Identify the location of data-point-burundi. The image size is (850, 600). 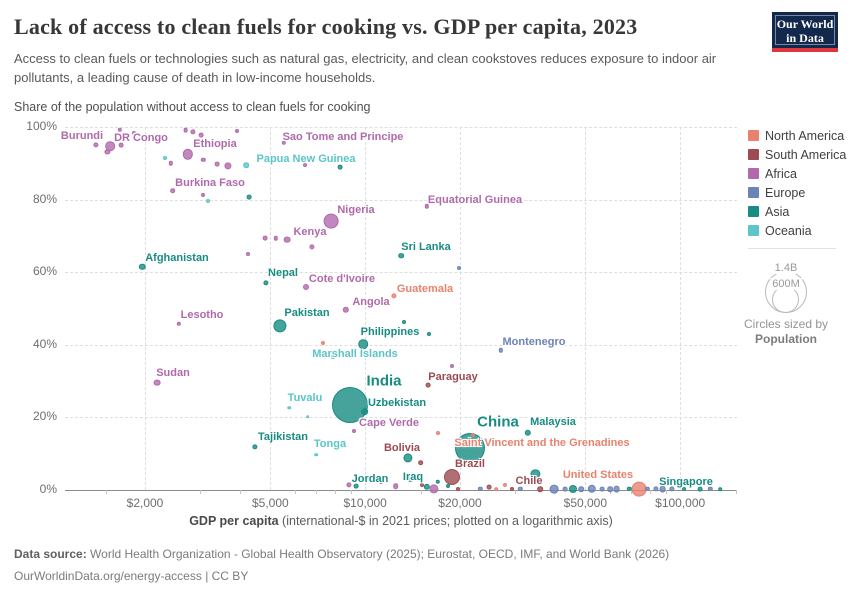
(96, 145).